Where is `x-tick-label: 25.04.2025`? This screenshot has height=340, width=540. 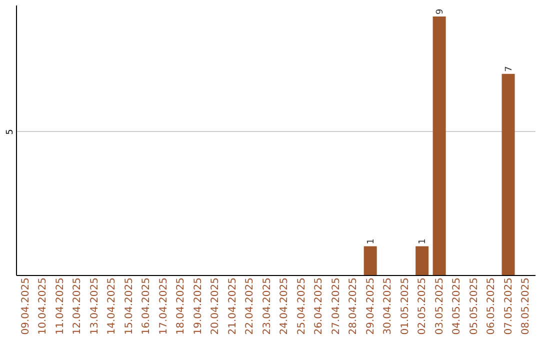 x-tick-label: 25.04.2025 is located at coordinates (302, 306).